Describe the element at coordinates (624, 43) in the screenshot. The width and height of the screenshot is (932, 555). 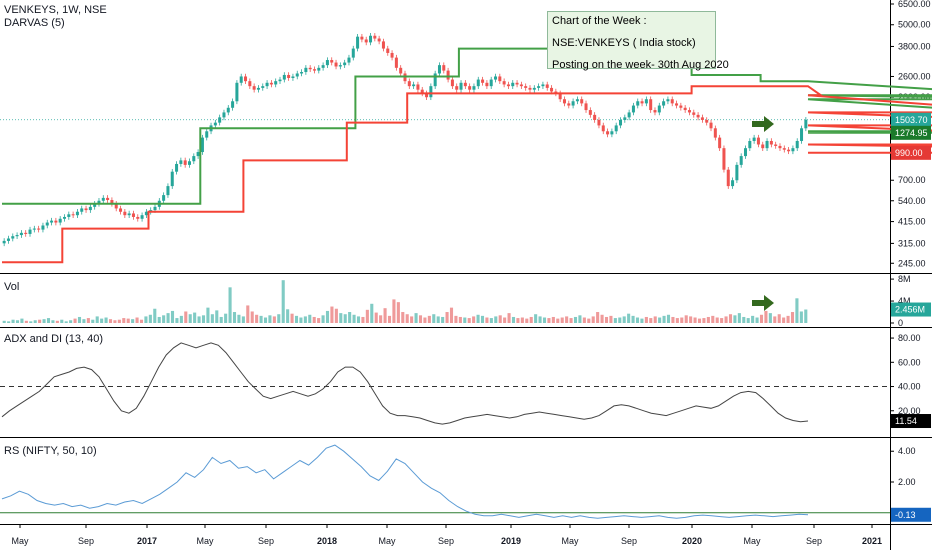
I see `callout-line-2: NSE:VENKEYS ( India stock)` at that location.